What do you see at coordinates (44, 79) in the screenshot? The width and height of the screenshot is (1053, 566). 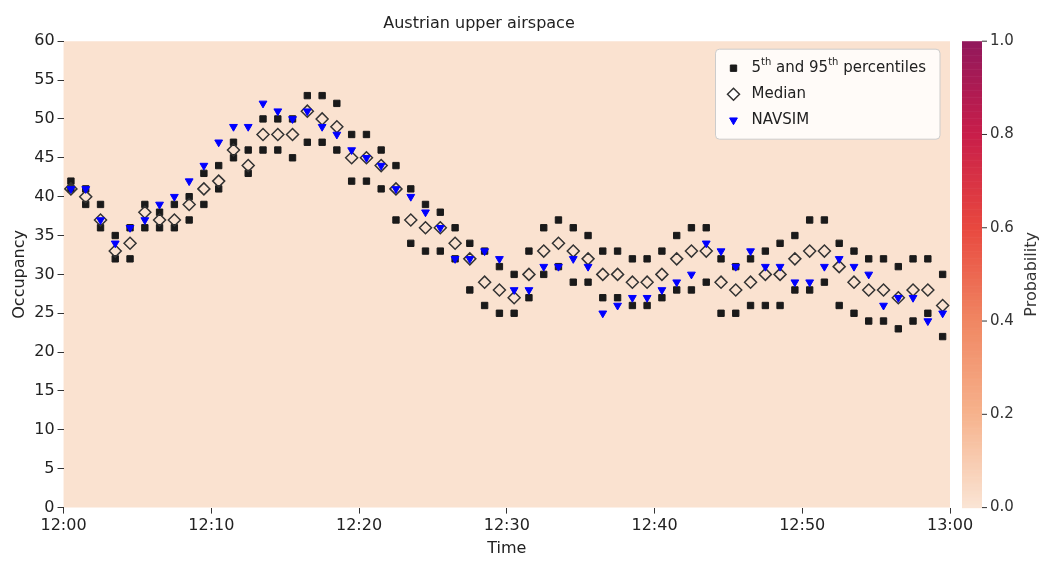 I see `y-tick-label: 55` at bounding box center [44, 79].